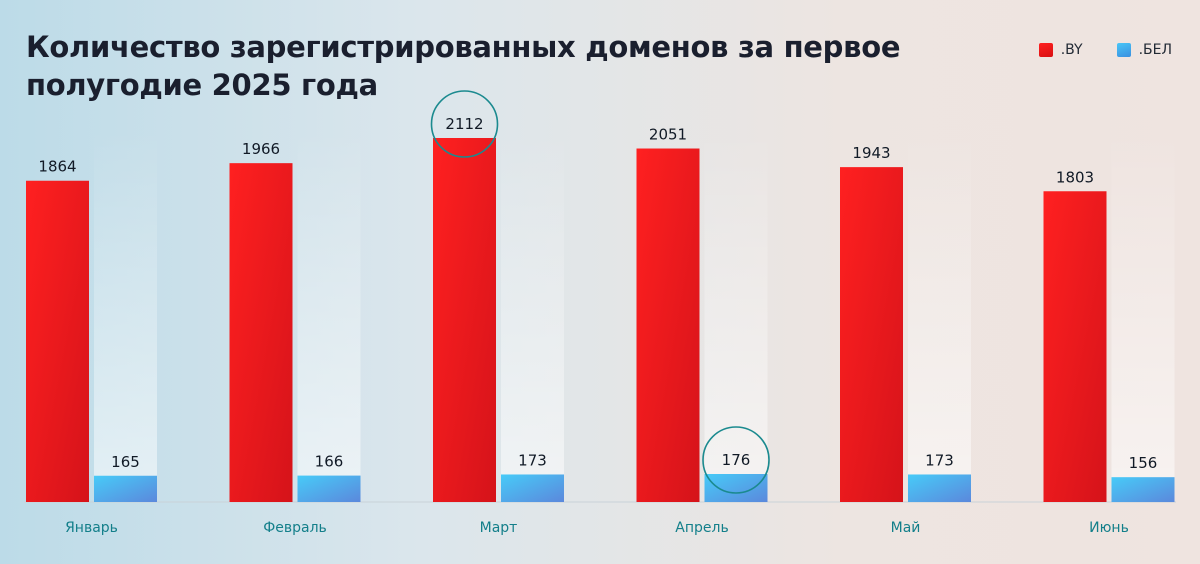 The width and height of the screenshot is (1200, 564). What do you see at coordinates (1105, 50) in the screenshot?
I see `legend: .BY .БЕЛ` at bounding box center [1105, 50].